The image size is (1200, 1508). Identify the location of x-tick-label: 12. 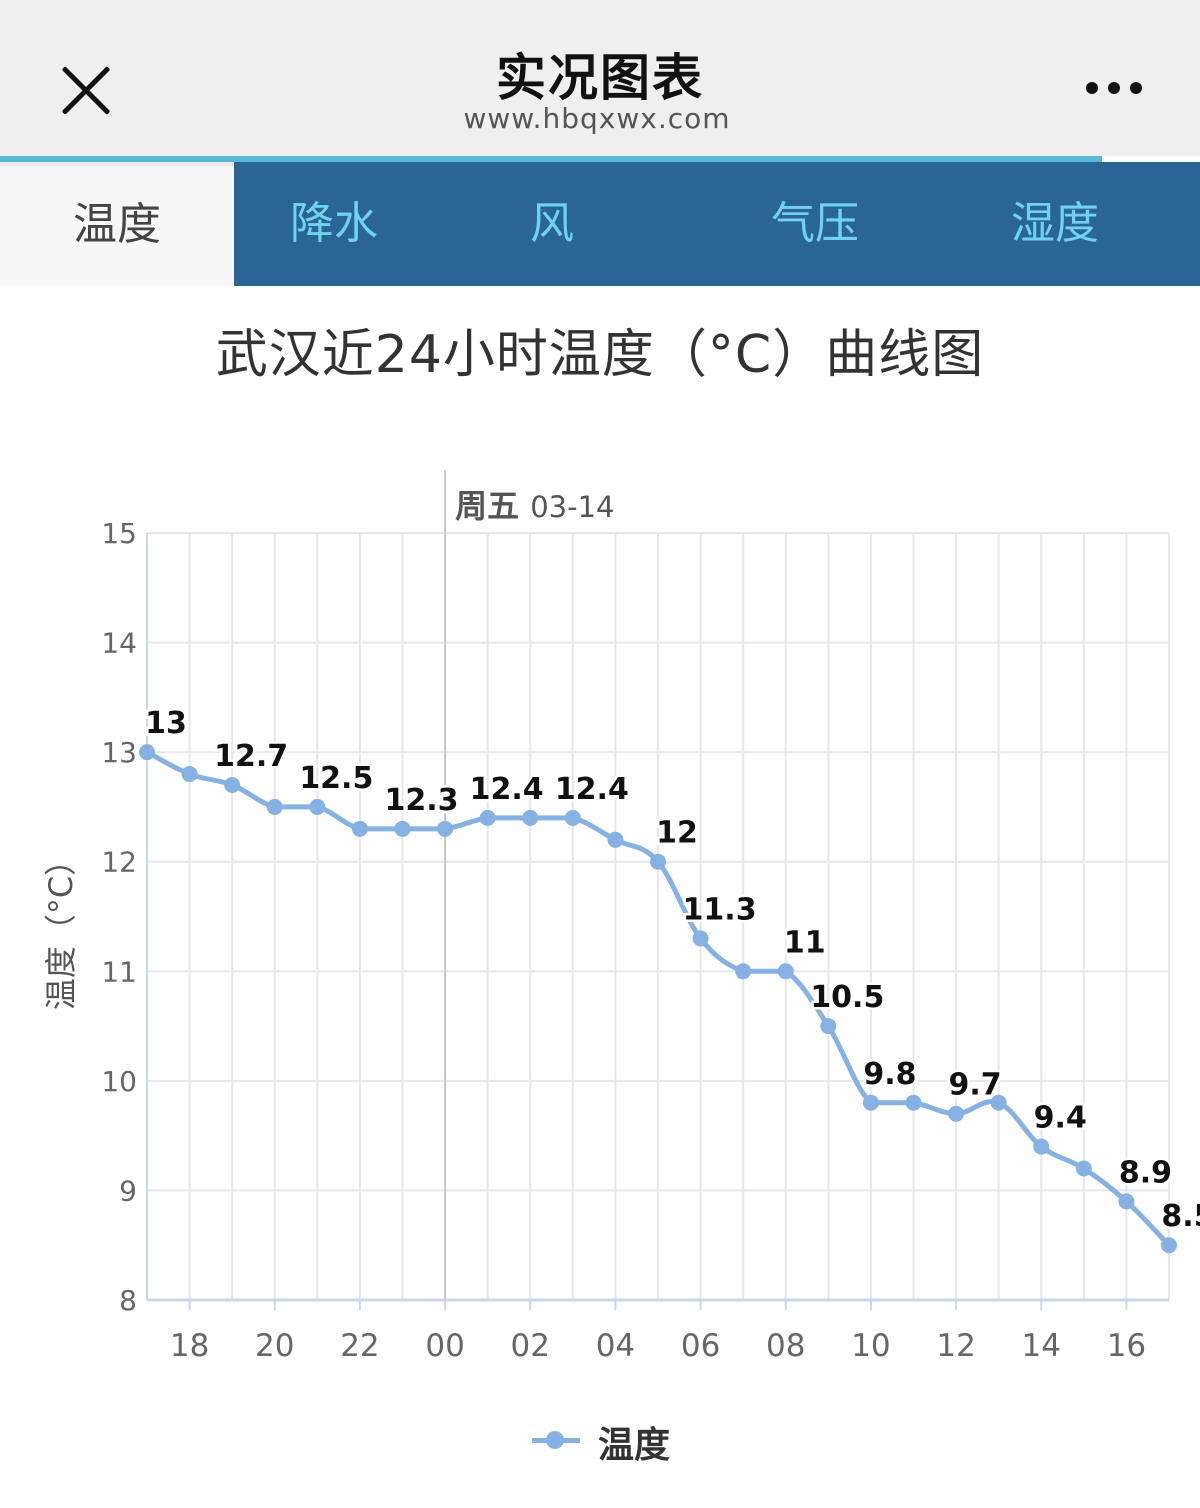
(955, 1346).